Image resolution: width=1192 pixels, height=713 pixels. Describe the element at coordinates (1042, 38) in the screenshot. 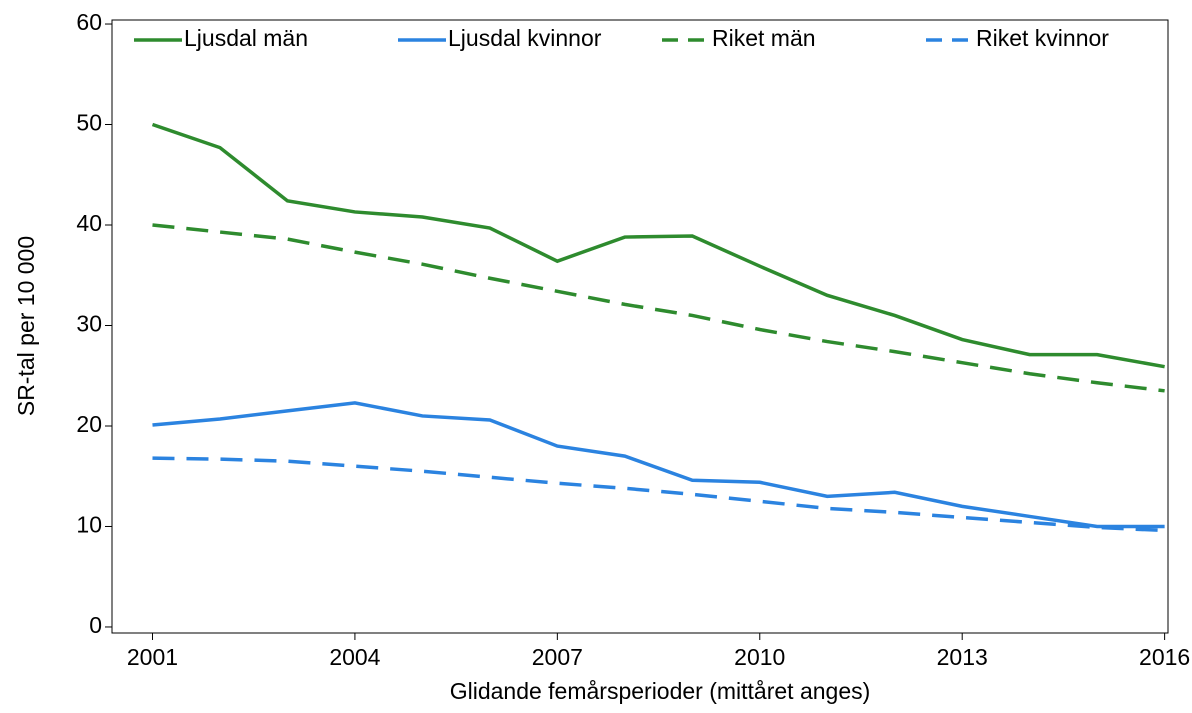

I see `legend-label: Riket kvinnor` at that location.